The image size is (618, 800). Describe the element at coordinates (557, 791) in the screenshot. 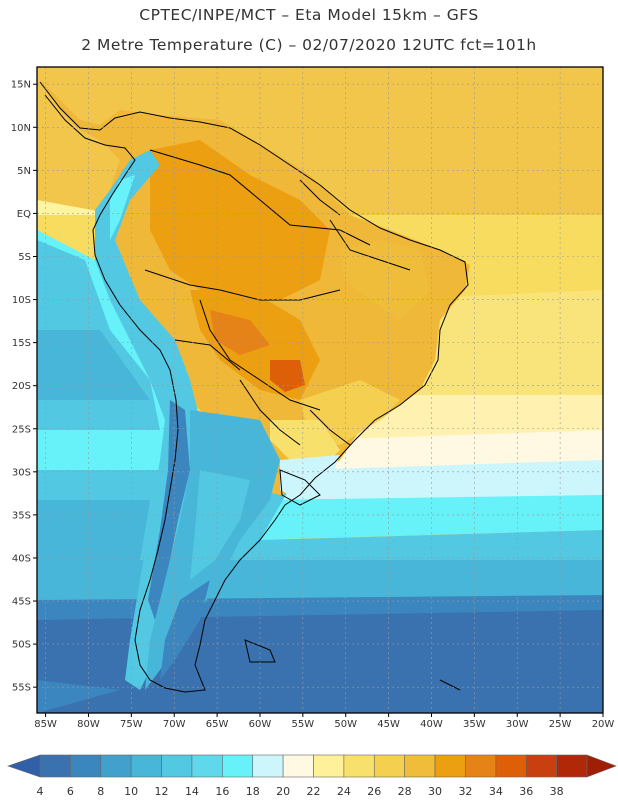

I see `colorbar-label: 38` at that location.